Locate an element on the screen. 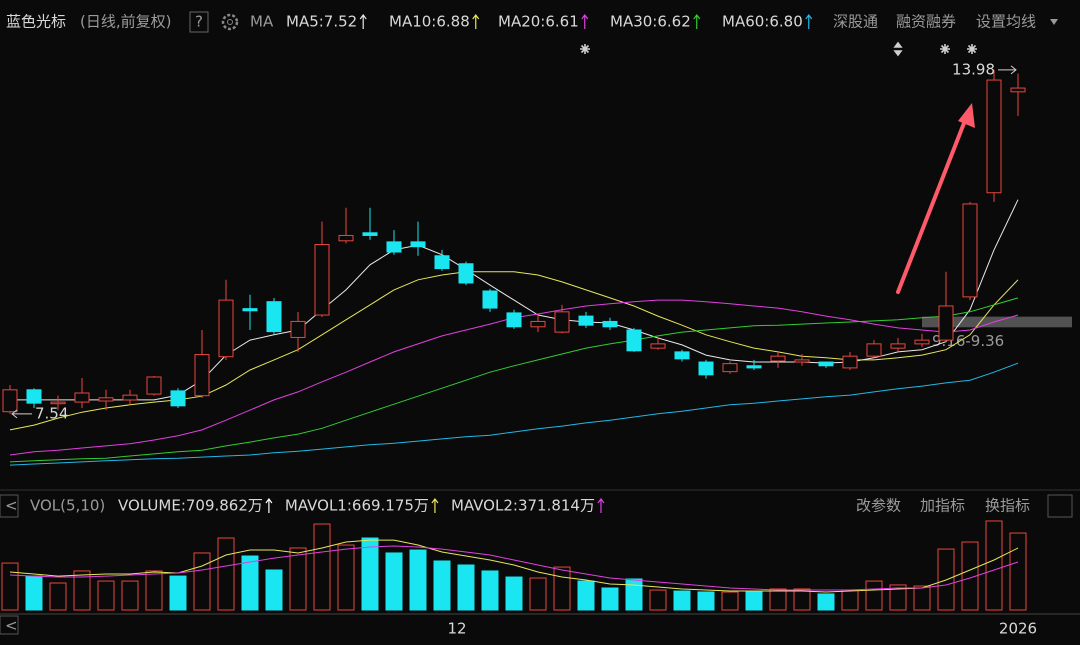 The height and width of the screenshot is (645, 1080). volume-label: VOLUME:709.862万 is located at coordinates (190, 506).